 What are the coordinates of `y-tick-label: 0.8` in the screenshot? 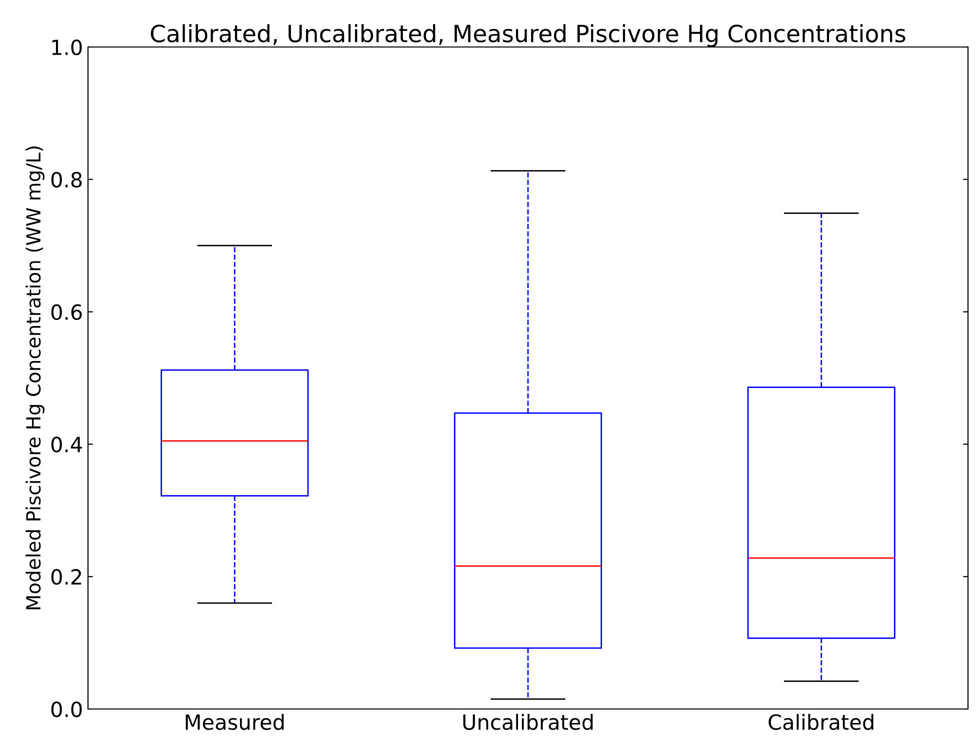 It's located at (66, 180).